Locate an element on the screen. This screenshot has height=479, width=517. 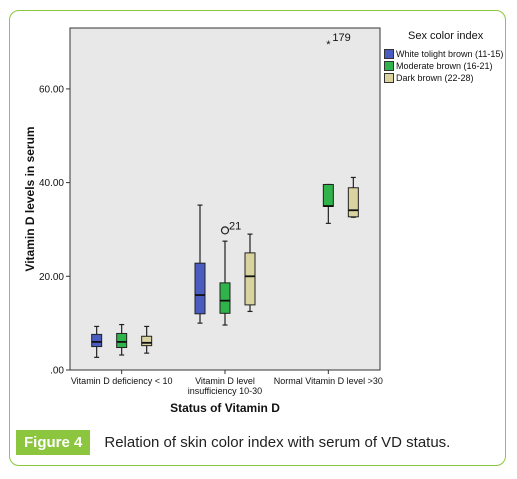
y-tick-label: 40.00 is located at coordinates (51, 183).